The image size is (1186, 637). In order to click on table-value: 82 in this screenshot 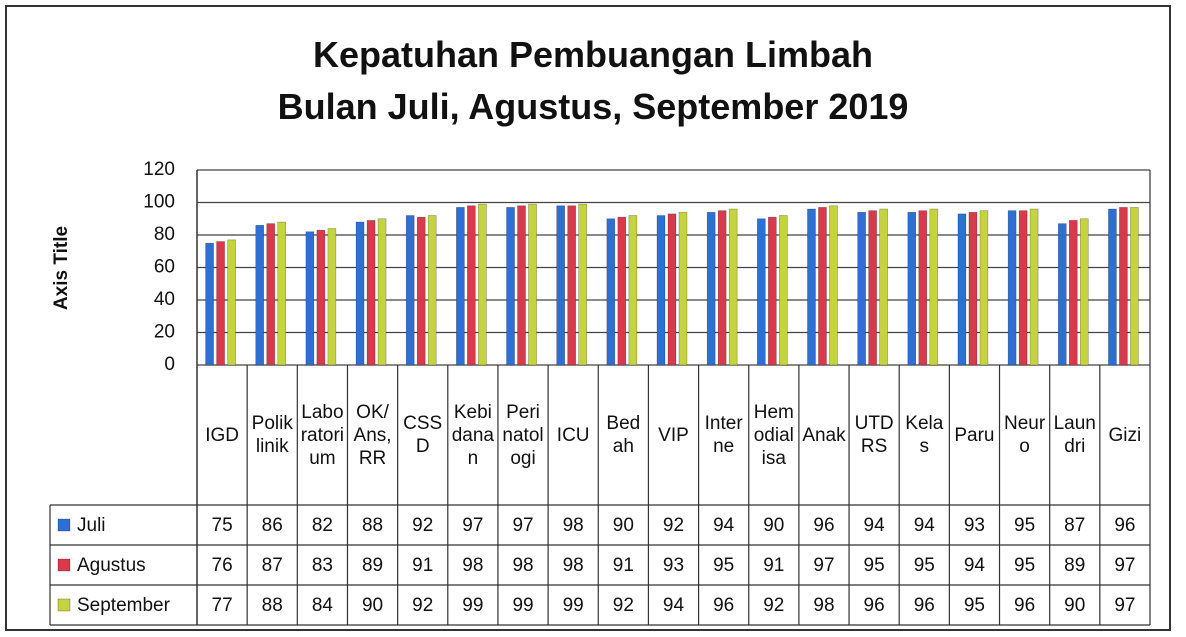, I will do `click(322, 525)`.